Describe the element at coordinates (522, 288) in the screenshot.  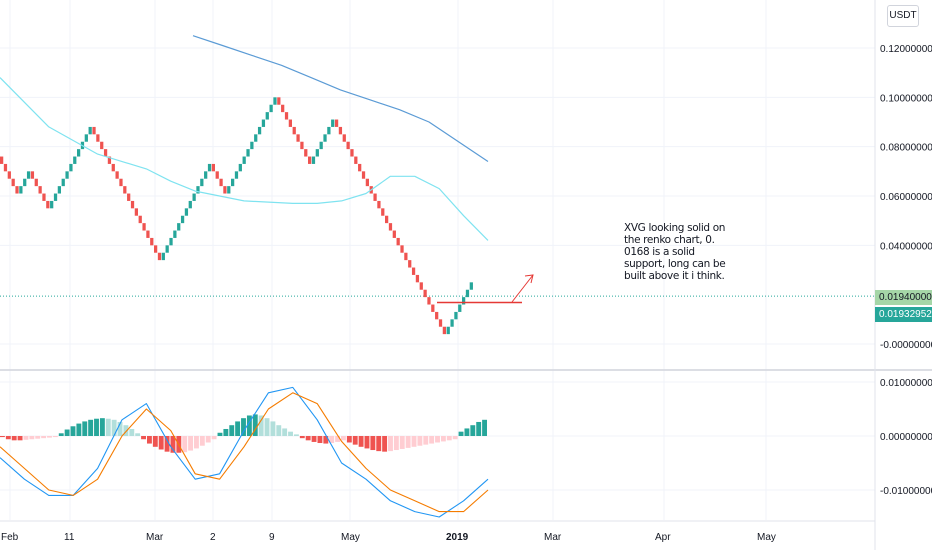
I see `trend-arrow-shaft` at that location.